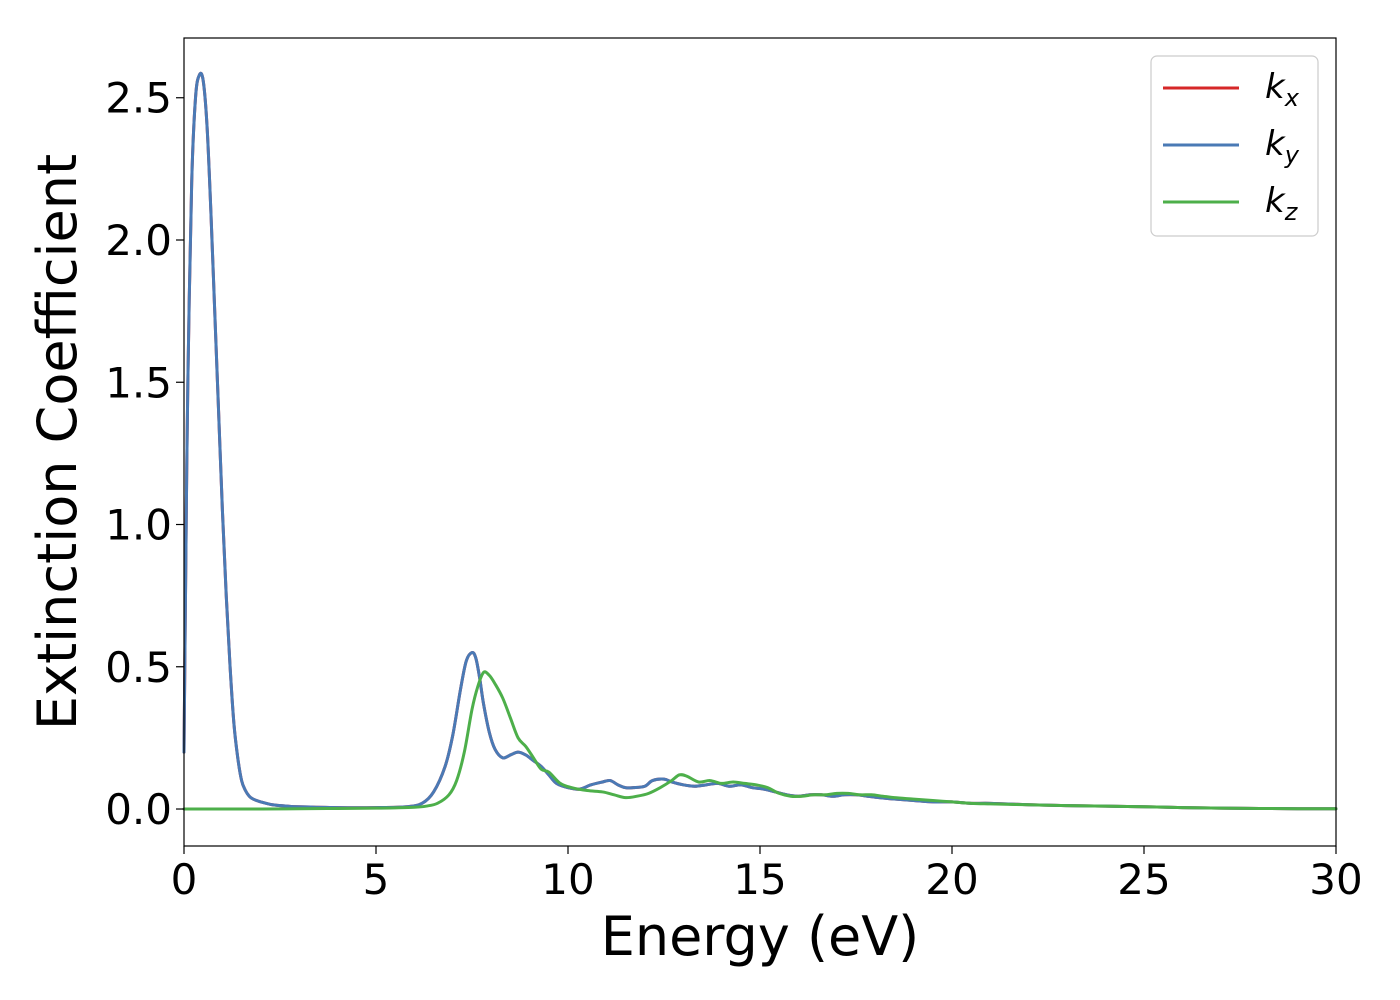 The image size is (1400, 1000). What do you see at coordinates (57, 442) in the screenshot?
I see `y-axis-title: Extinction Coefficient` at bounding box center [57, 442].